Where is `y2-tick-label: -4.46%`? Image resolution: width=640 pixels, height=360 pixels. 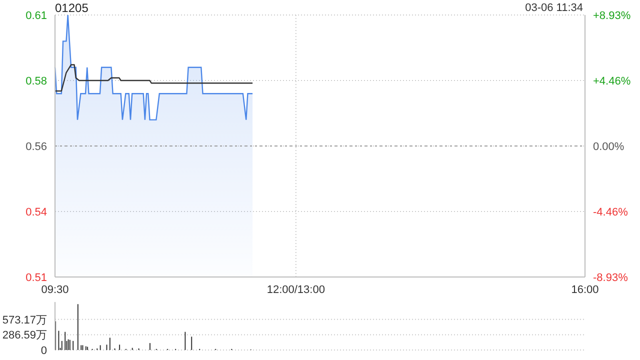
y2-tick-label: -4.46% is located at coordinates (610, 212).